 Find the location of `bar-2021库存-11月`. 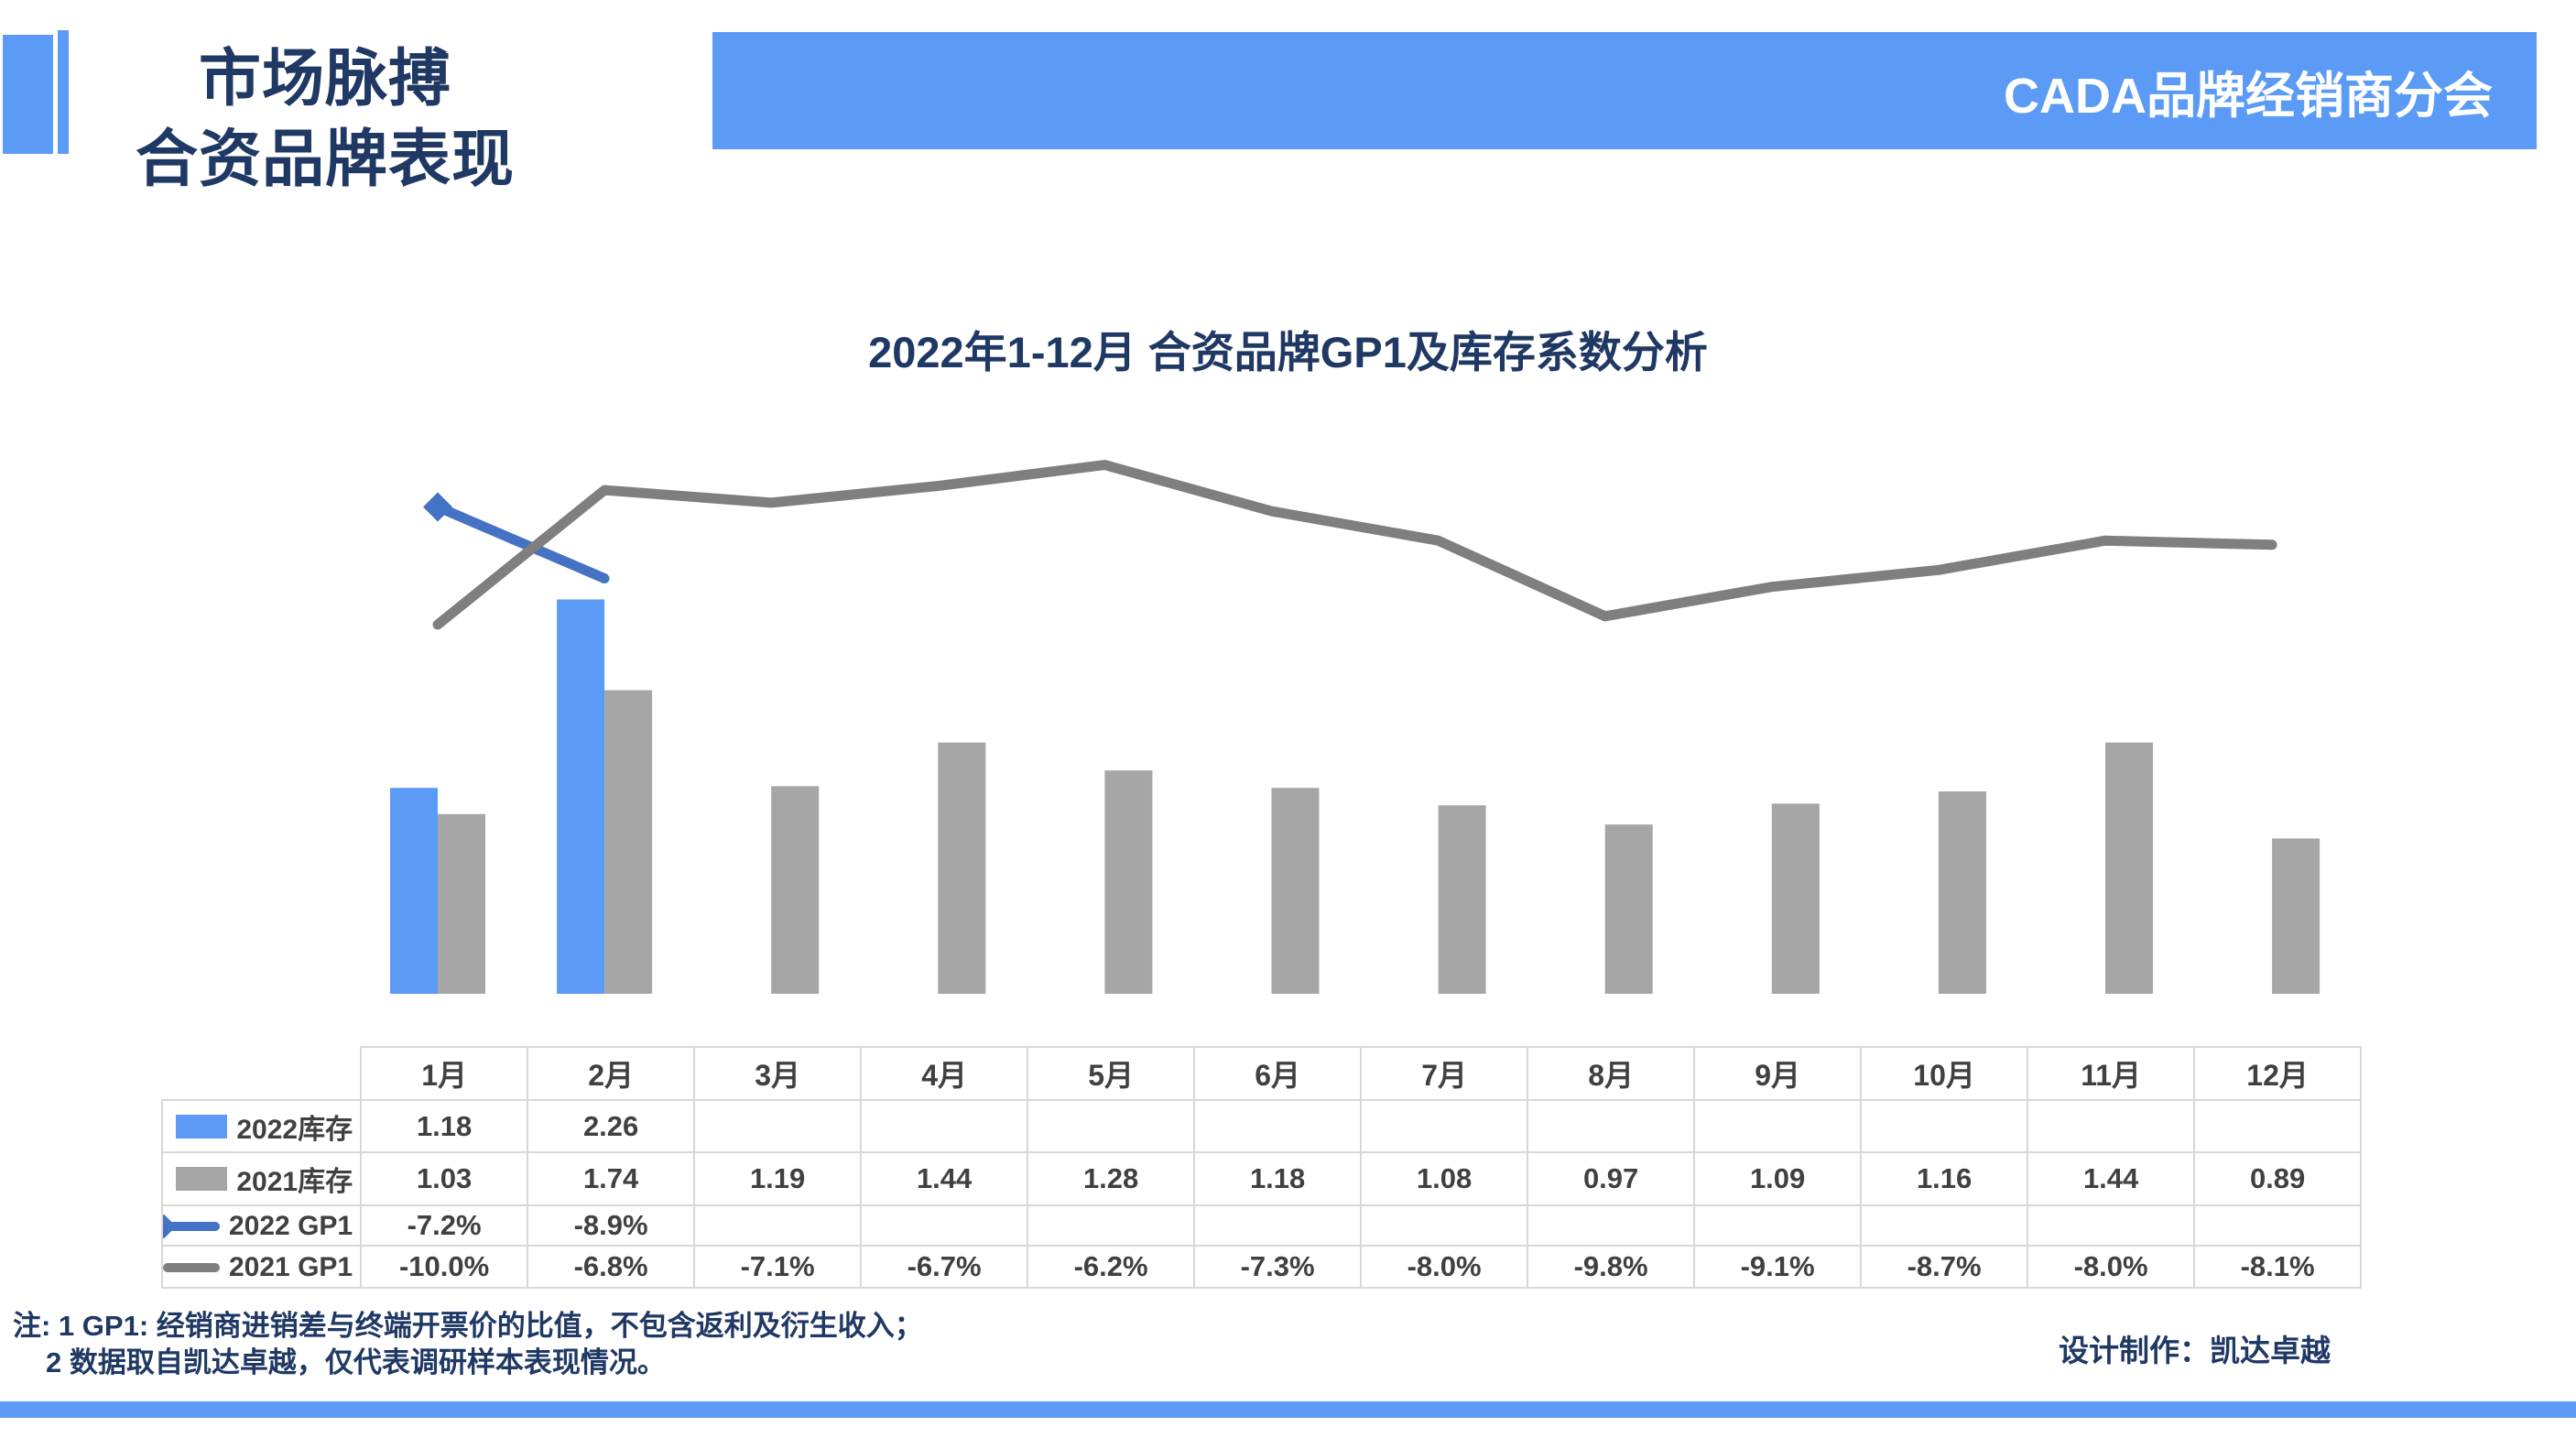

bar-2021库存-11月 is located at coordinates (2129, 868).